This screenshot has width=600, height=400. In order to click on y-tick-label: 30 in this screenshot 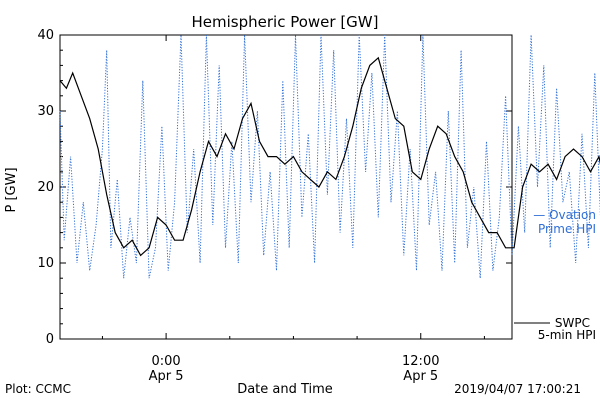, I will do `click(45, 111)`.